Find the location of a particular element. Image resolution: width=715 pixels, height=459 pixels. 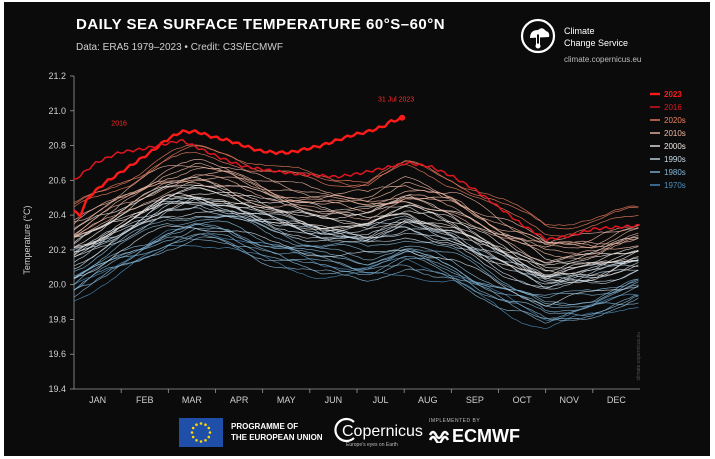

legend-label: 1970s is located at coordinates (675, 185).